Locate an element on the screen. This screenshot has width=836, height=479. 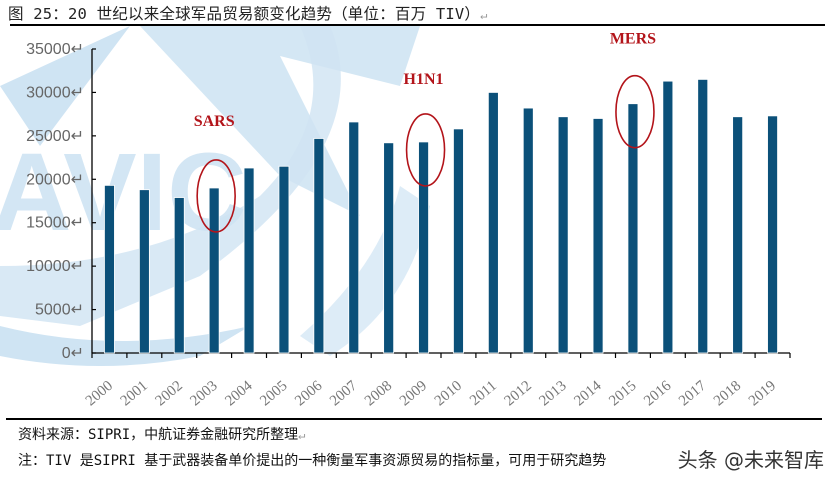
title-rule is located at coordinates (417, 25).